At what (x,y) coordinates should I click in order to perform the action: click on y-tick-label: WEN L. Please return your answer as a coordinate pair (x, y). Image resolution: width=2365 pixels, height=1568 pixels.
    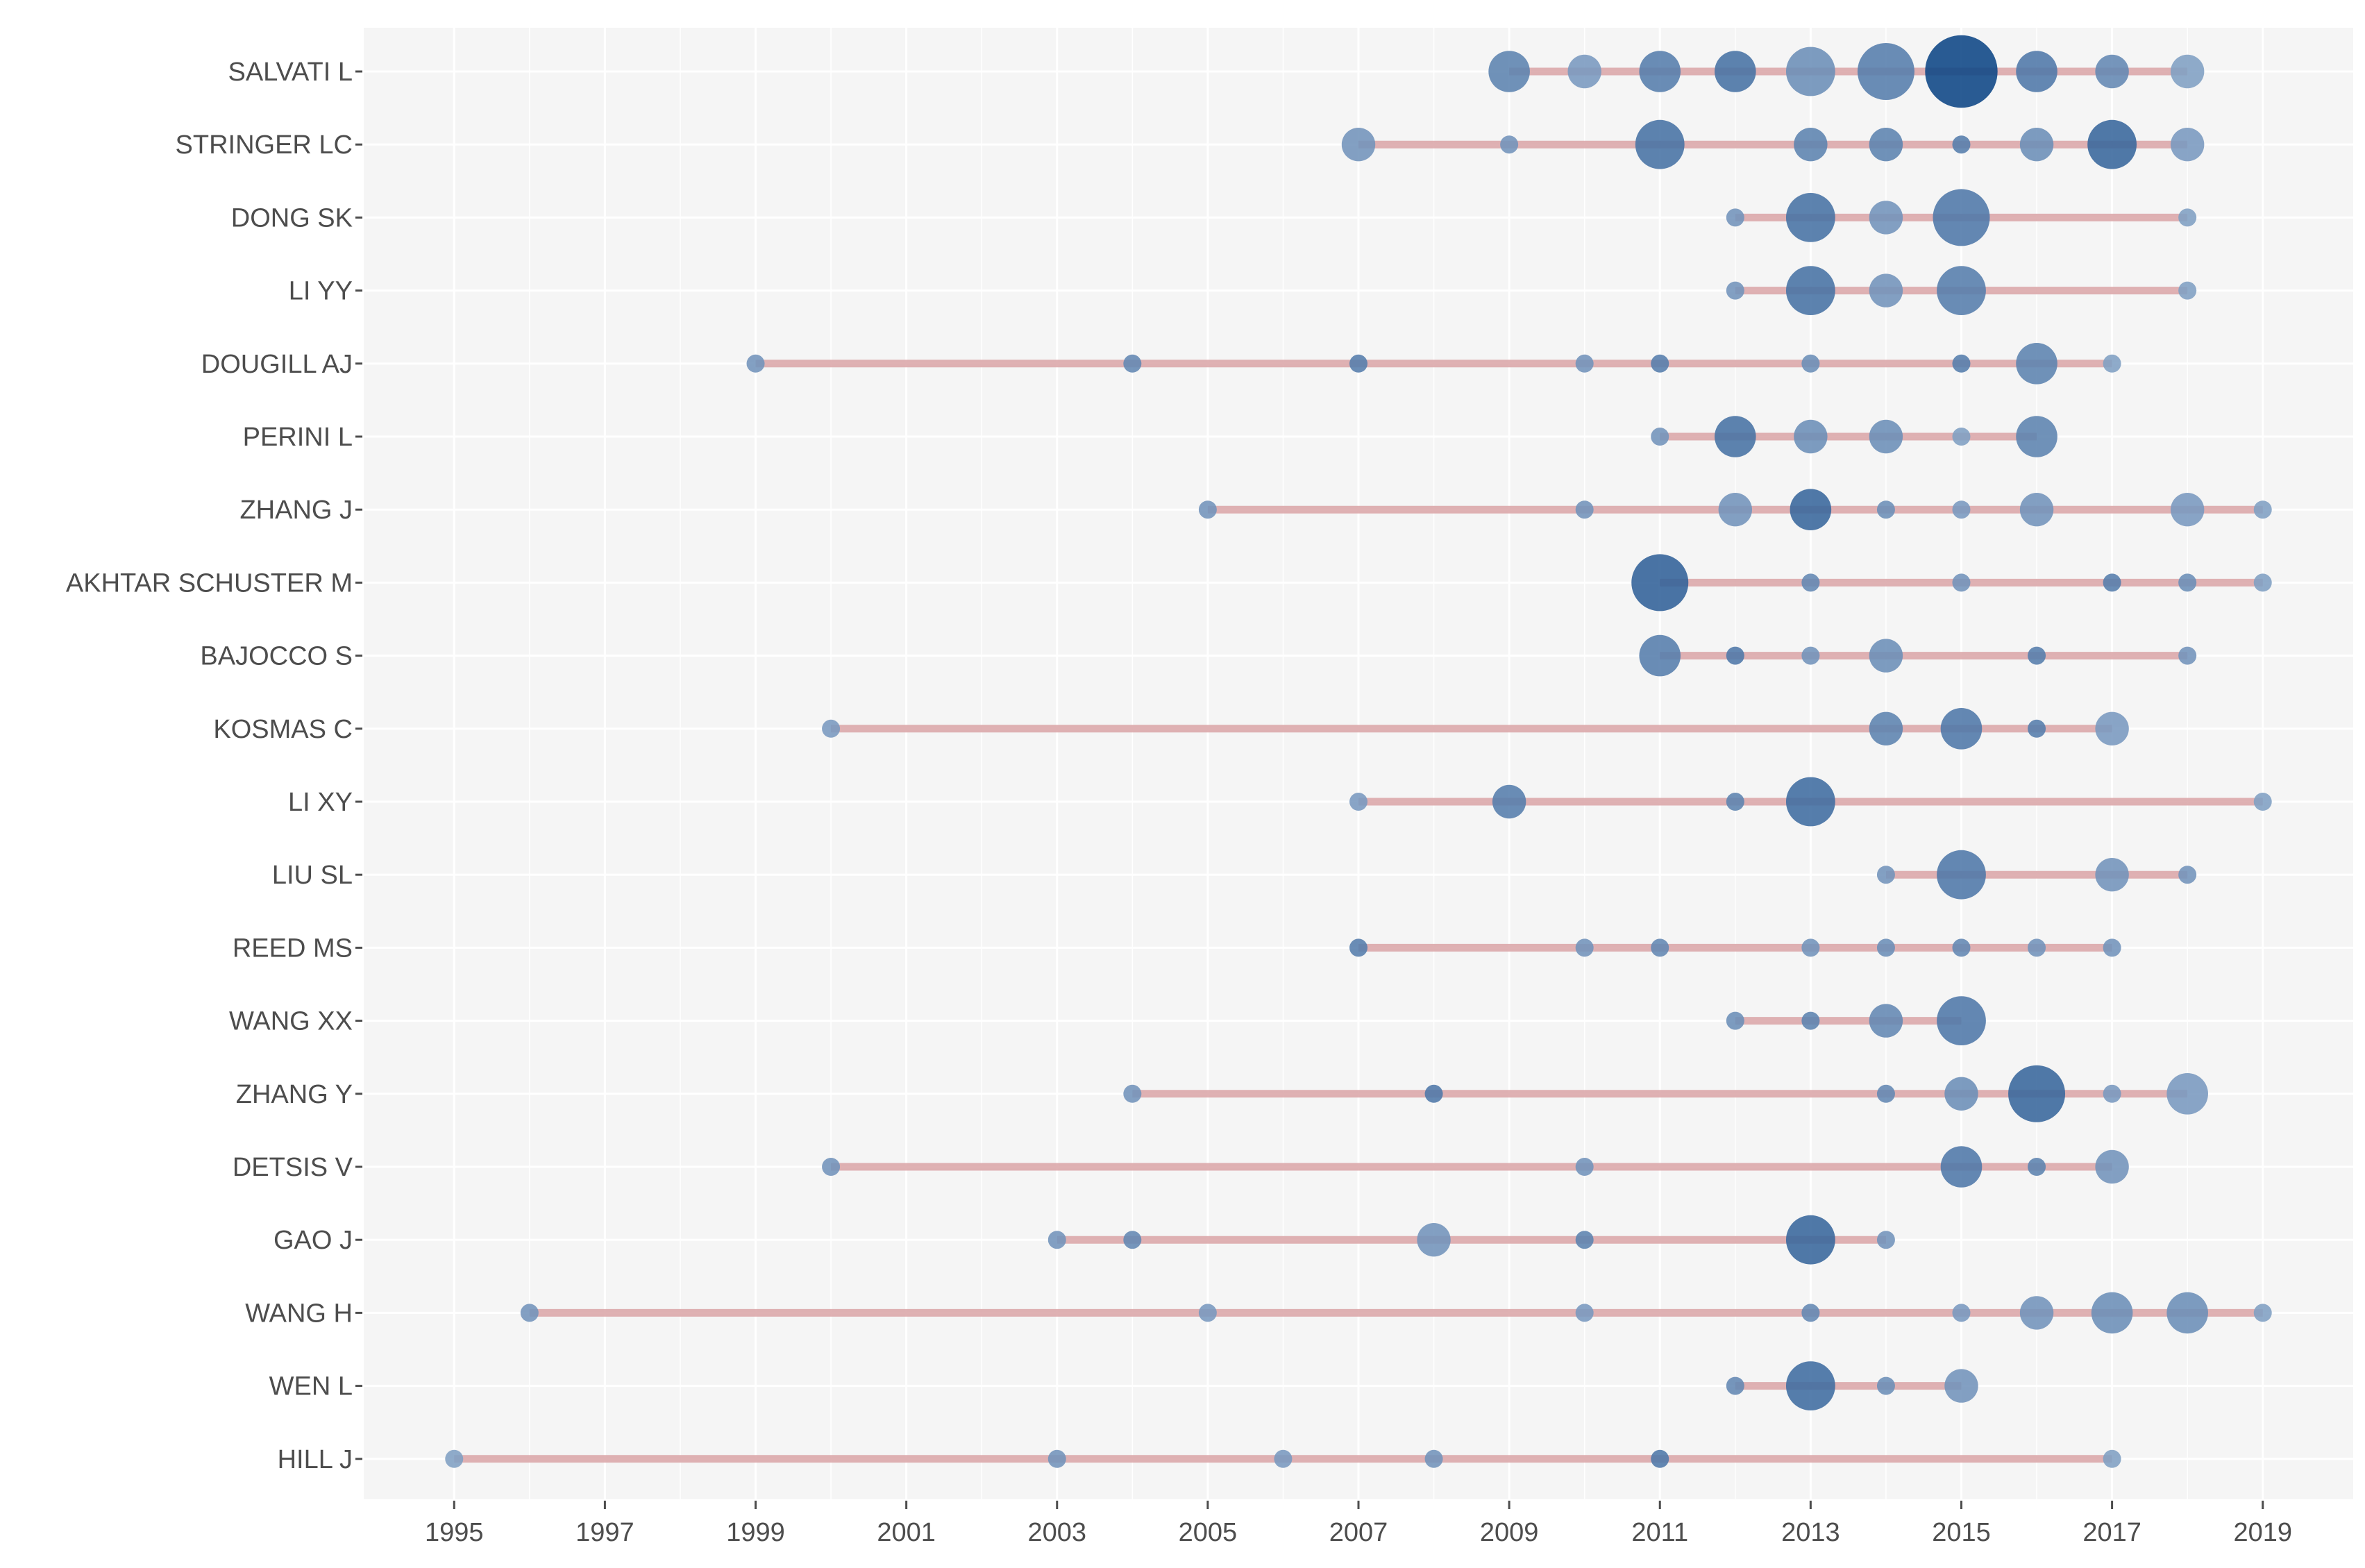
    Looking at the image, I should click on (311, 1386).